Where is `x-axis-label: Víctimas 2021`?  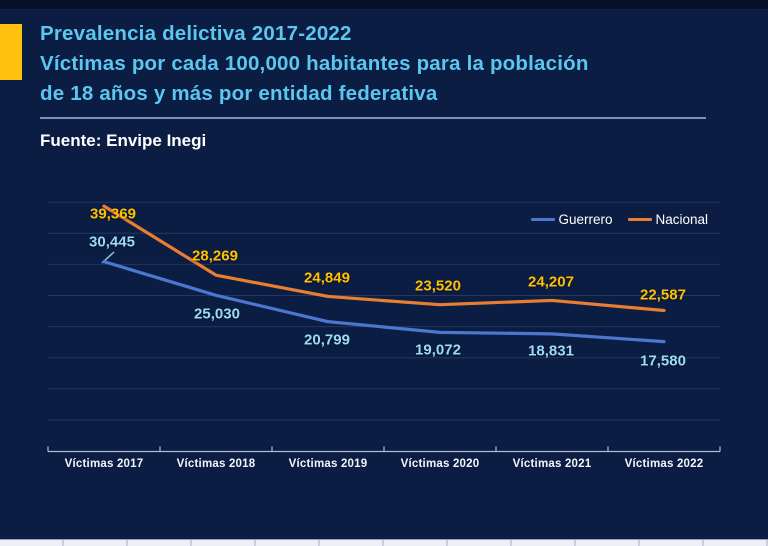
x-axis-label: Víctimas 2021 is located at coordinates (552, 464).